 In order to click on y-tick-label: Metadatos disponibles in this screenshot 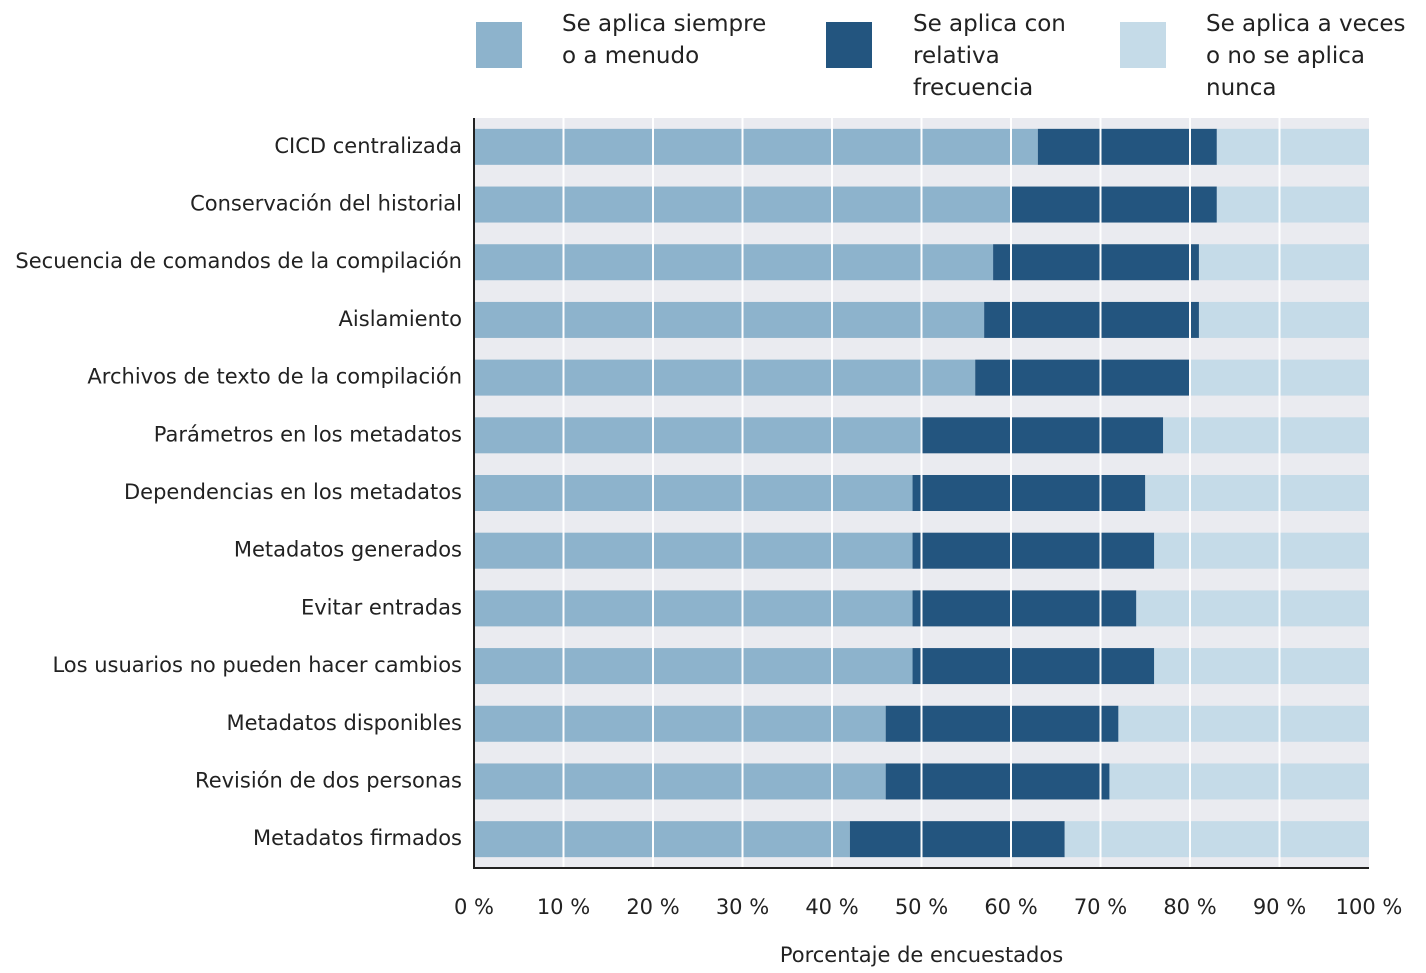, I will do `click(345, 723)`.